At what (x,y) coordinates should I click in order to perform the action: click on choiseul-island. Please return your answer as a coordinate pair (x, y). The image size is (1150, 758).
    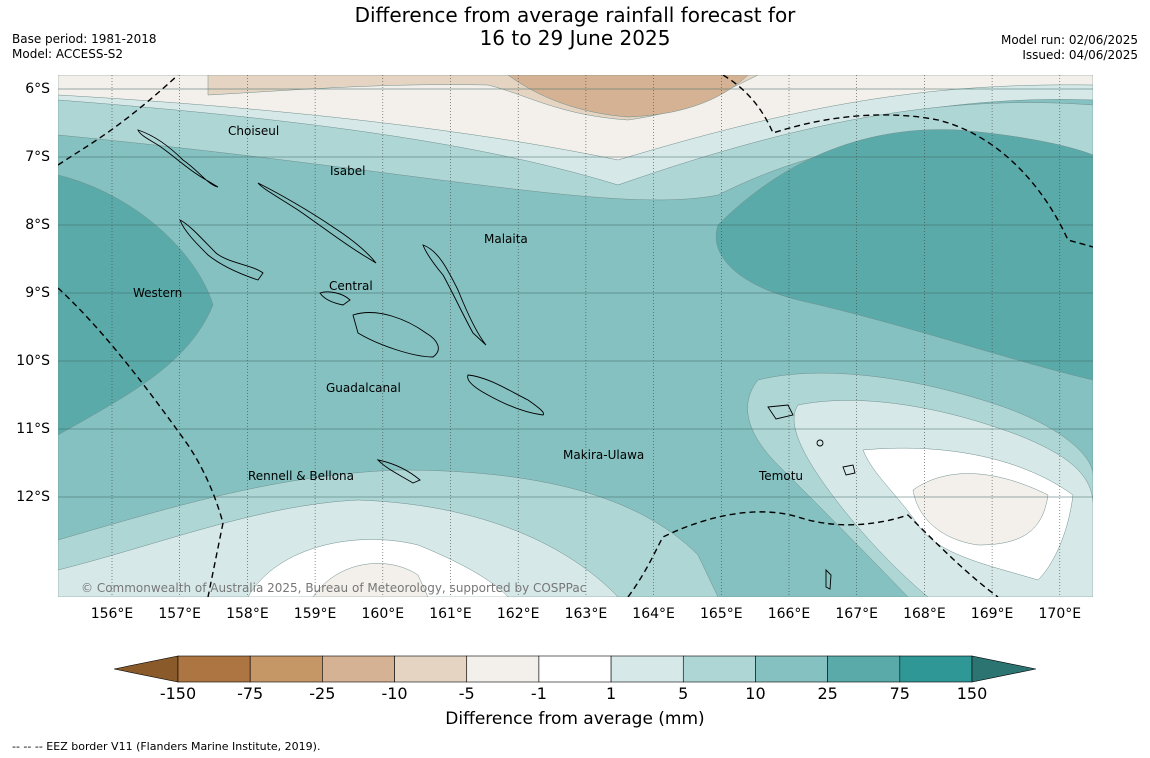
    Looking at the image, I should click on (178, 158).